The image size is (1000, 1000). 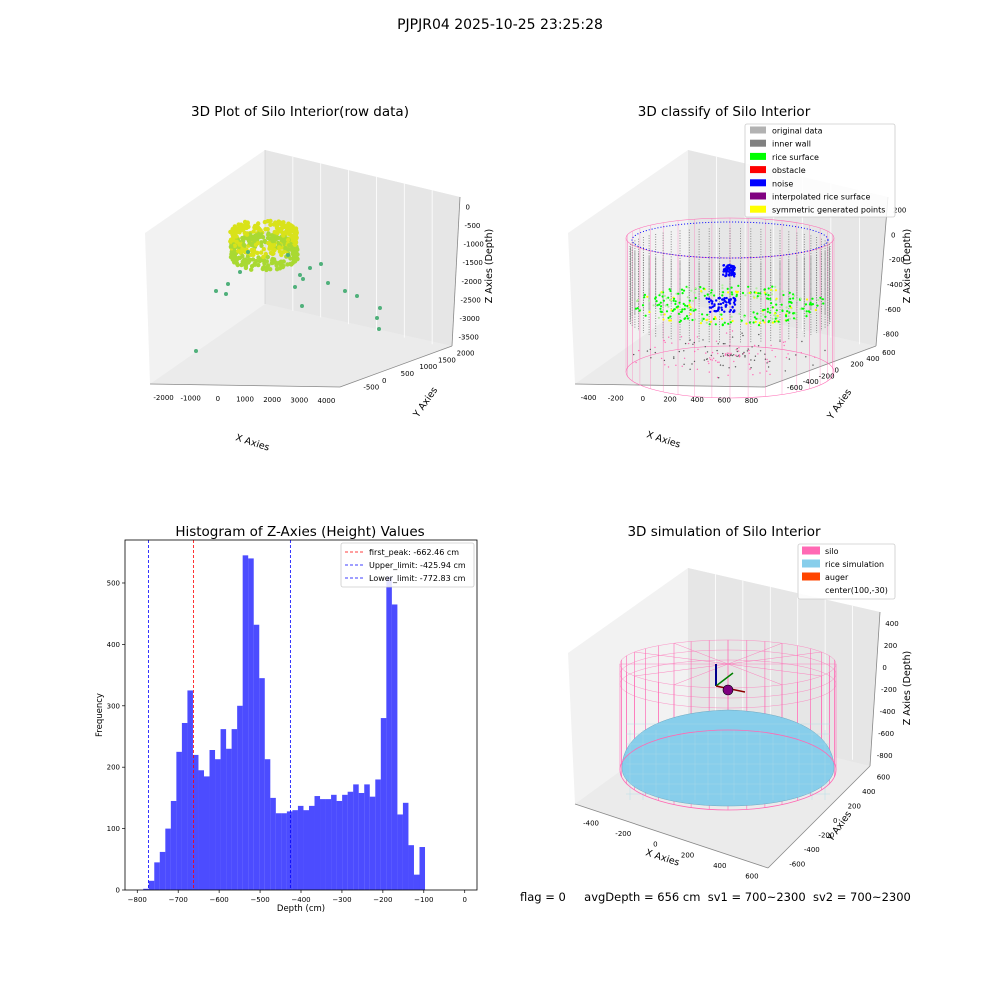 I want to click on legend-label: rice simulation, so click(x=854, y=564).